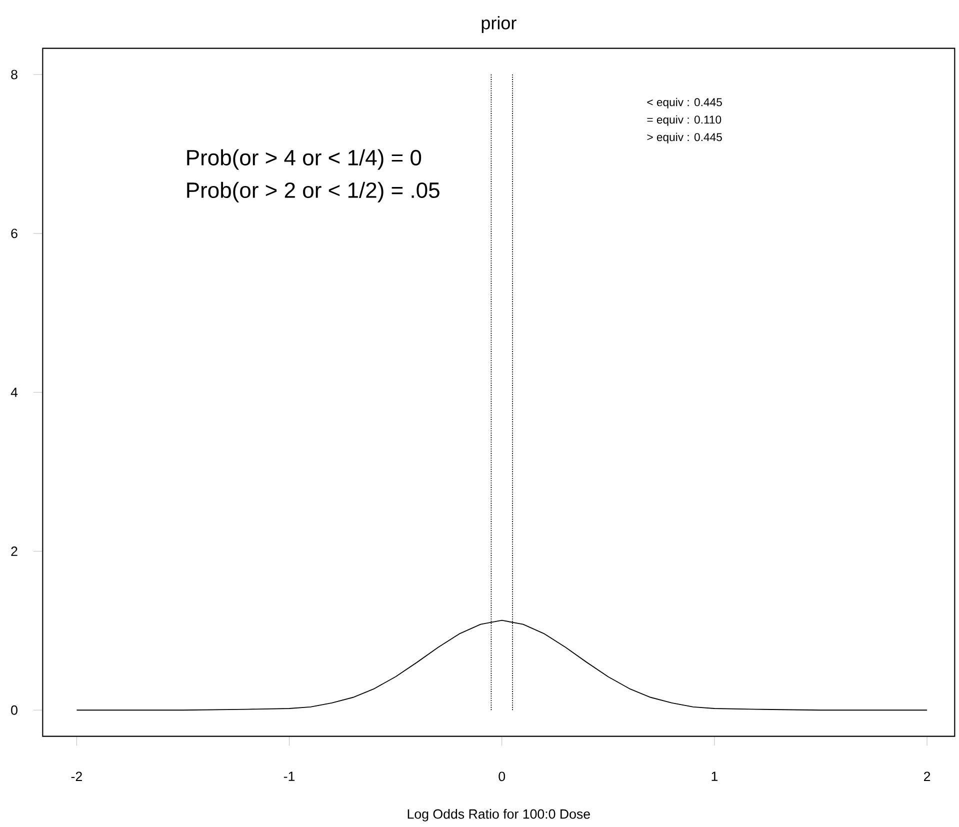 This screenshot has height=827, width=959. I want to click on y-tick-label: 8, so click(14, 75).